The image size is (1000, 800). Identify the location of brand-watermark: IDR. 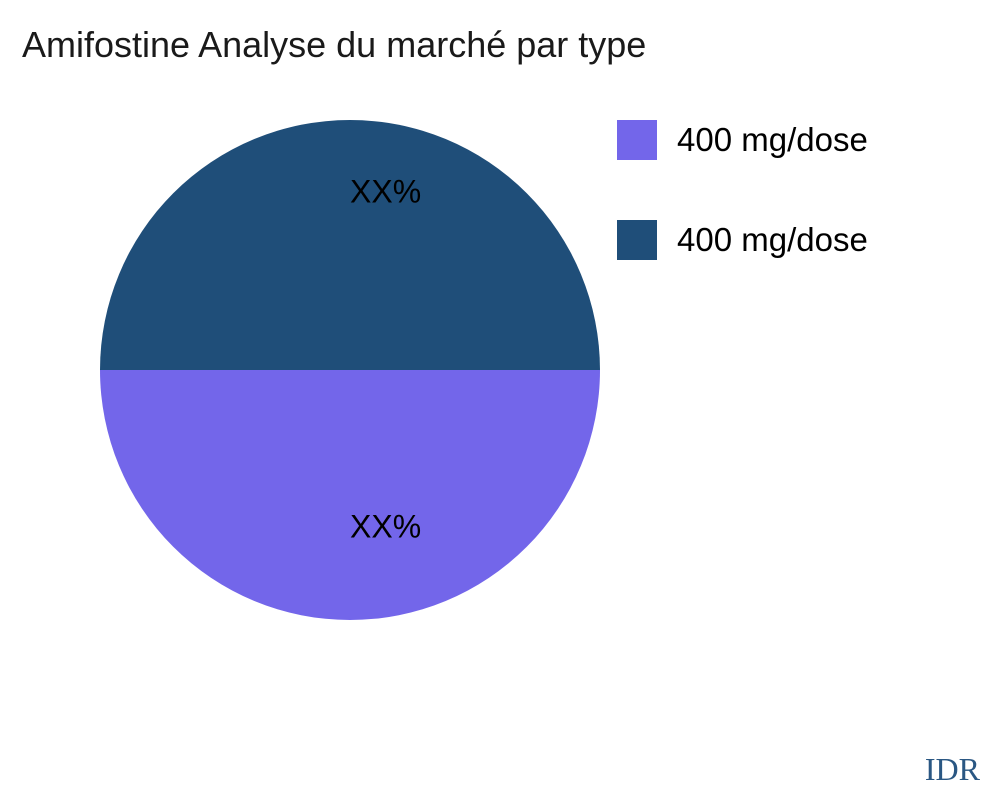
(952, 769).